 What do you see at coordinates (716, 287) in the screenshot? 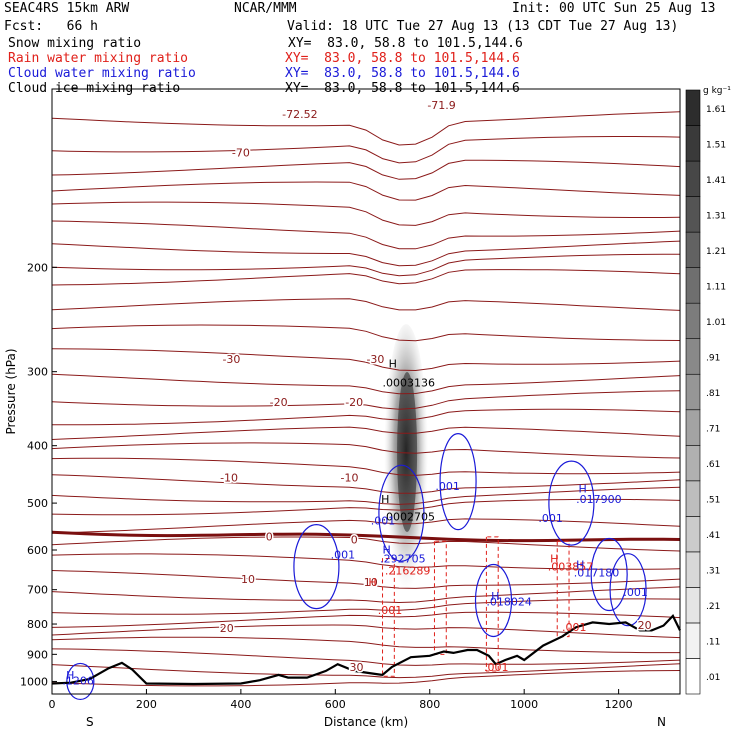
I see `colorbar-level-label: 1.11` at bounding box center [716, 287].